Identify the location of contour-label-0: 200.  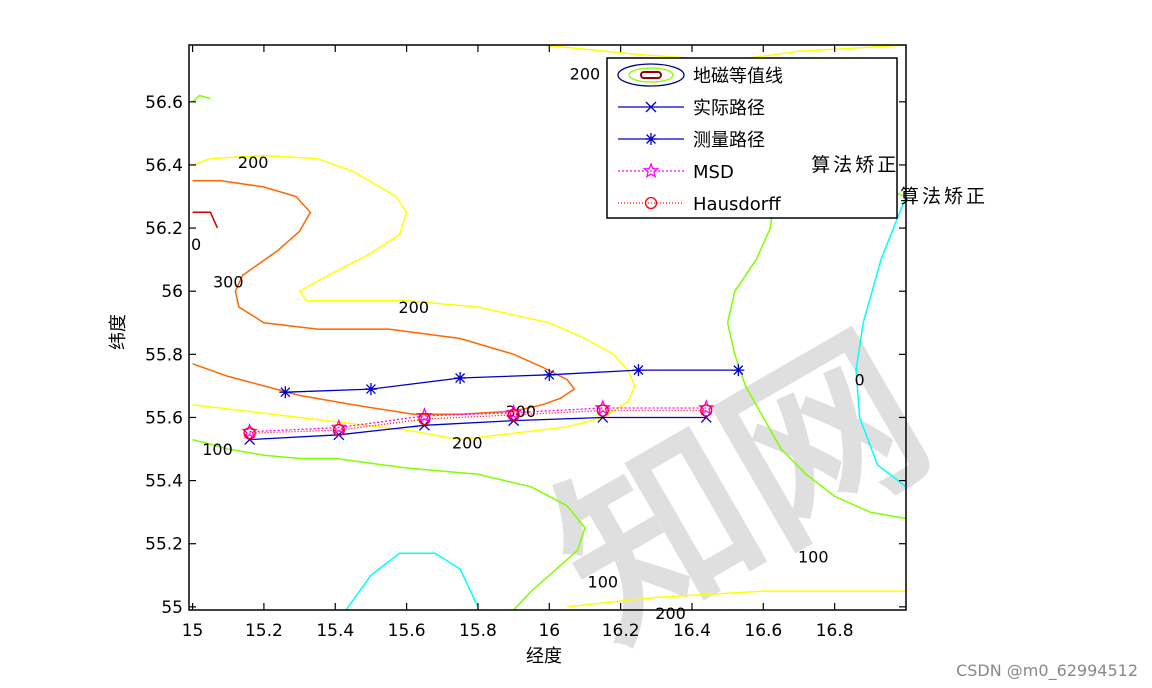
(585, 73).